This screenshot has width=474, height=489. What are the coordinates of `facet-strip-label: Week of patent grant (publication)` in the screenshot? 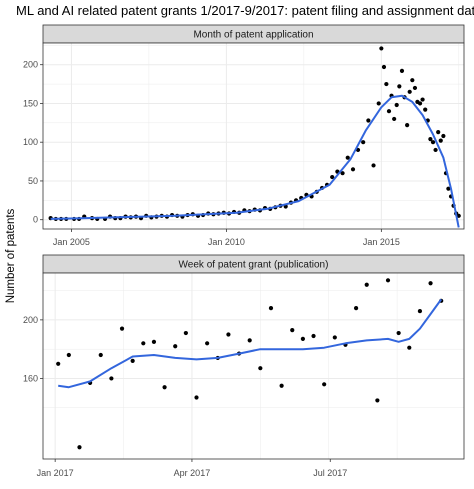 It's located at (254, 265).